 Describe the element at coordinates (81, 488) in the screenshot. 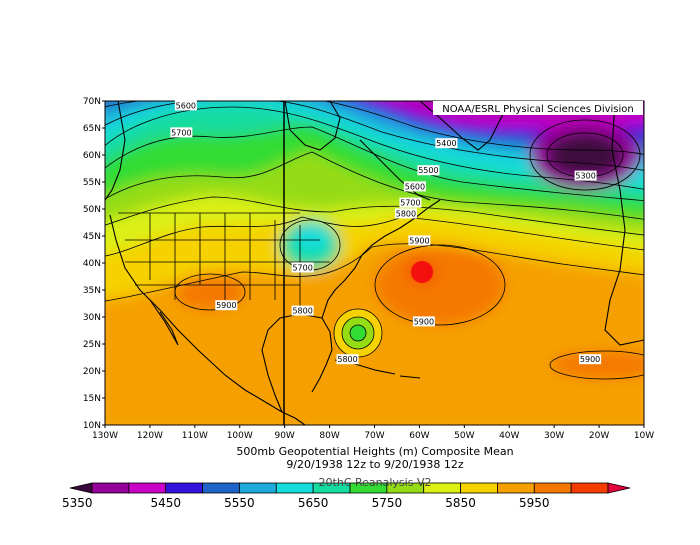

I see `colorbar-left-arrow` at that location.